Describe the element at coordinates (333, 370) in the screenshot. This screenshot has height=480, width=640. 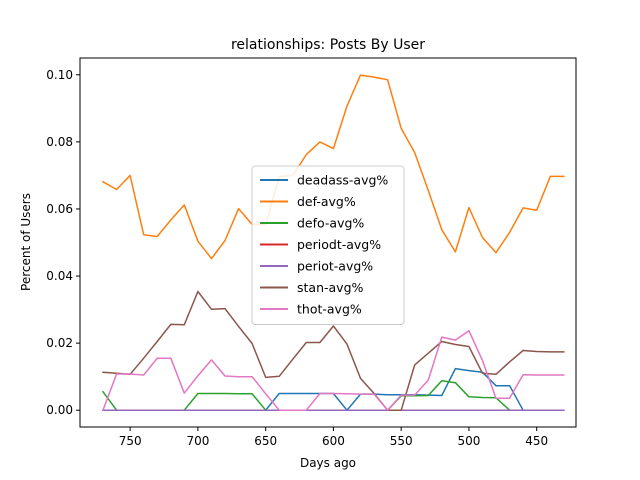
I see `series-line-thot-avg` at that location.